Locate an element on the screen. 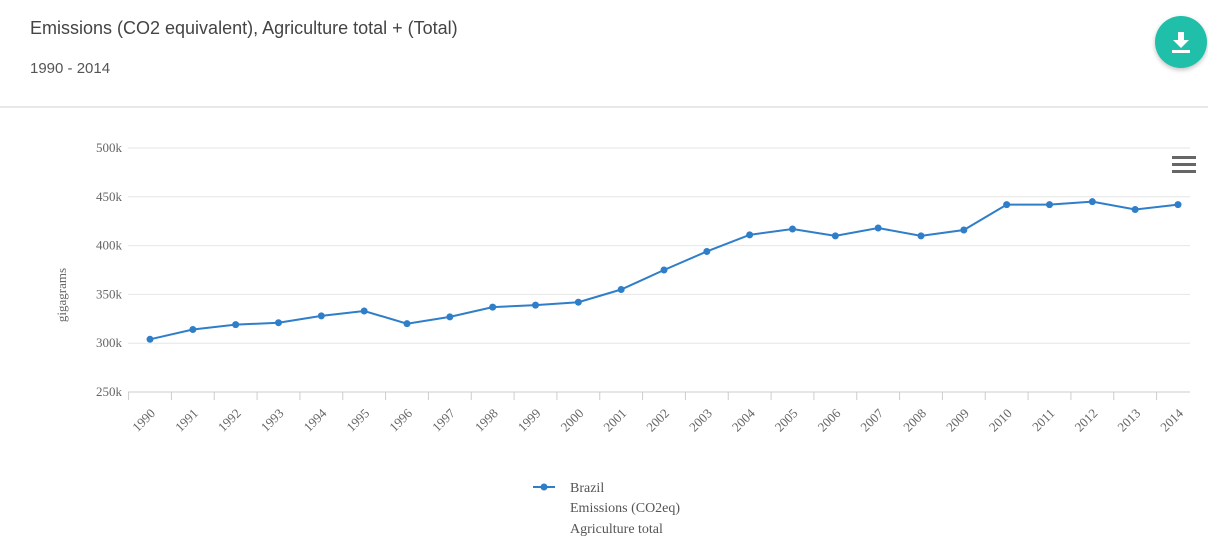 The height and width of the screenshot is (537, 1208). x-tick-label: 2002 is located at coordinates (657, 420).